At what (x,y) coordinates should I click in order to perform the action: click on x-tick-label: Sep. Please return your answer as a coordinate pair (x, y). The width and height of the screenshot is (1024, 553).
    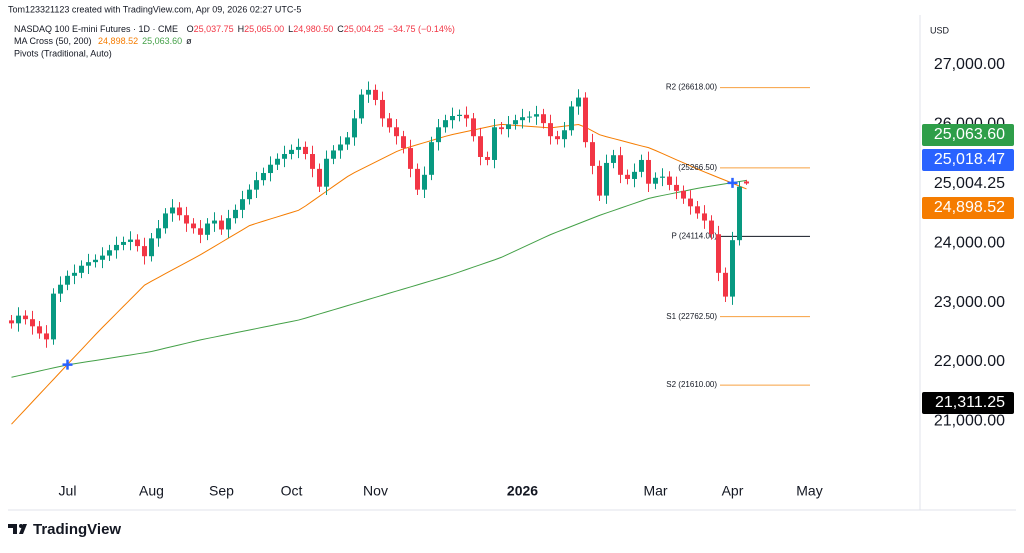
    Looking at the image, I should click on (221, 491).